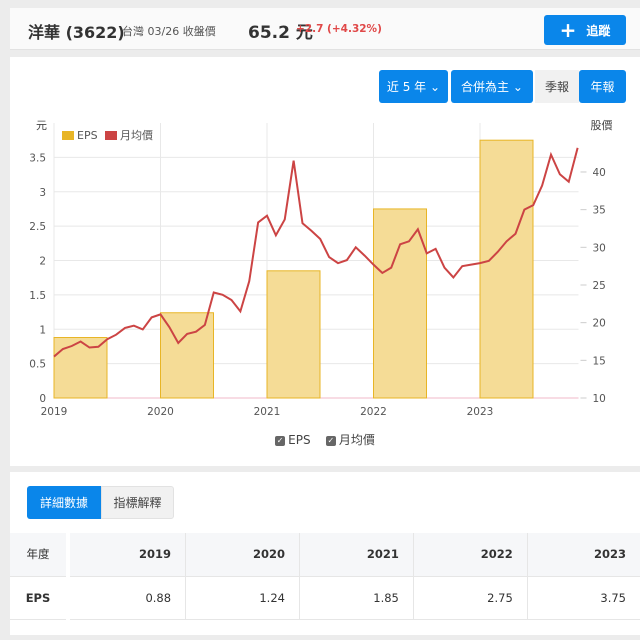  What do you see at coordinates (356, 555) in the screenshot?
I see `table-header-cell: 2021` at bounding box center [356, 555].